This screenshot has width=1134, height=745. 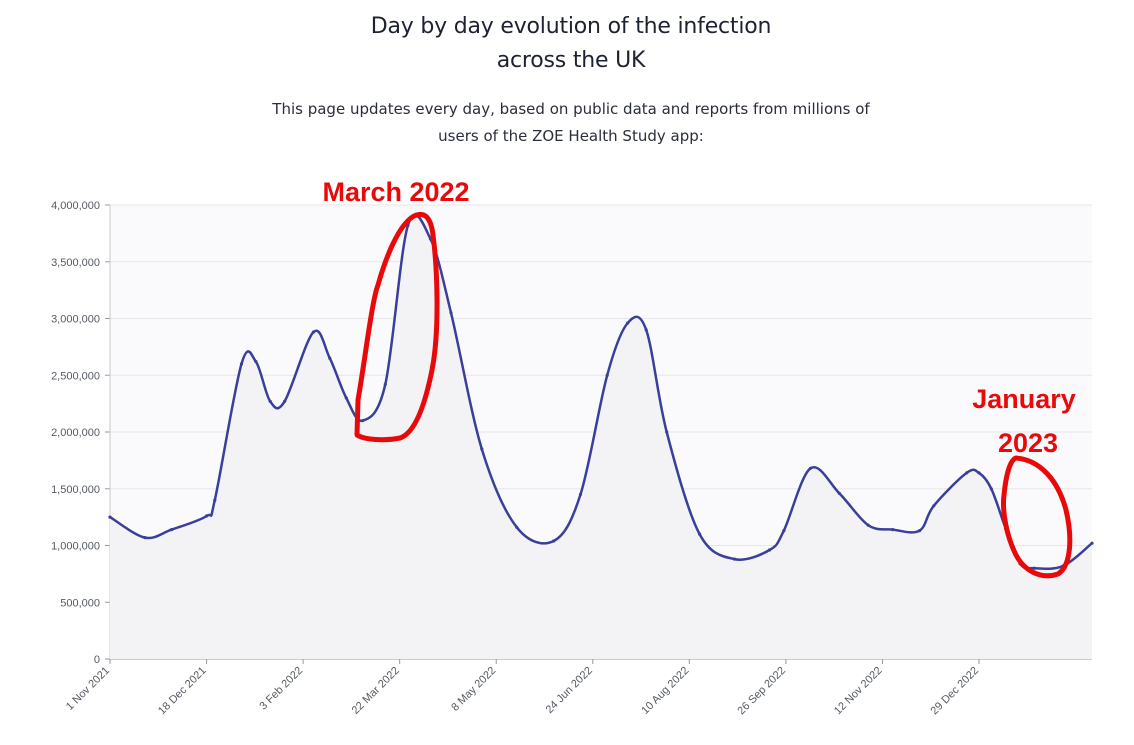 What do you see at coordinates (571, 136) in the screenshot?
I see `subtitle-line-2: users of the ZOE Health Study app:` at bounding box center [571, 136].